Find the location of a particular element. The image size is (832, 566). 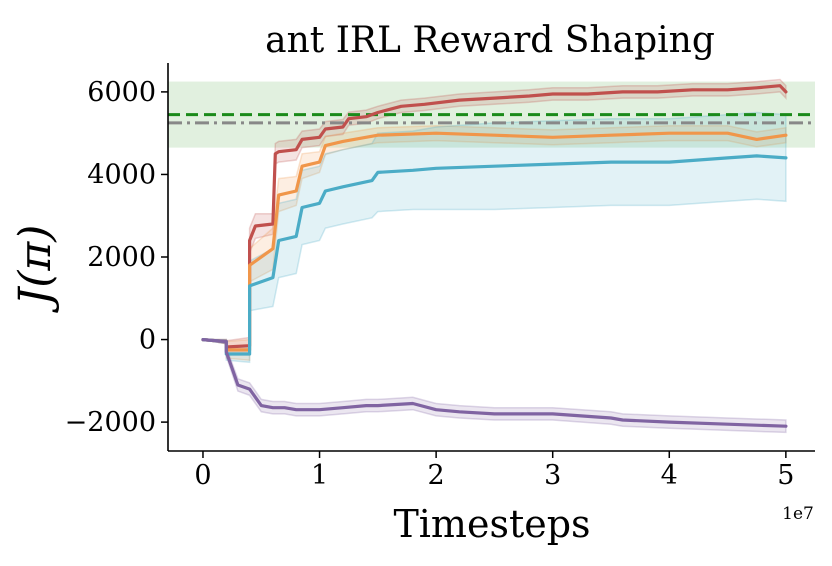

y-axis-label: J(π) is located at coordinates (35, 269).